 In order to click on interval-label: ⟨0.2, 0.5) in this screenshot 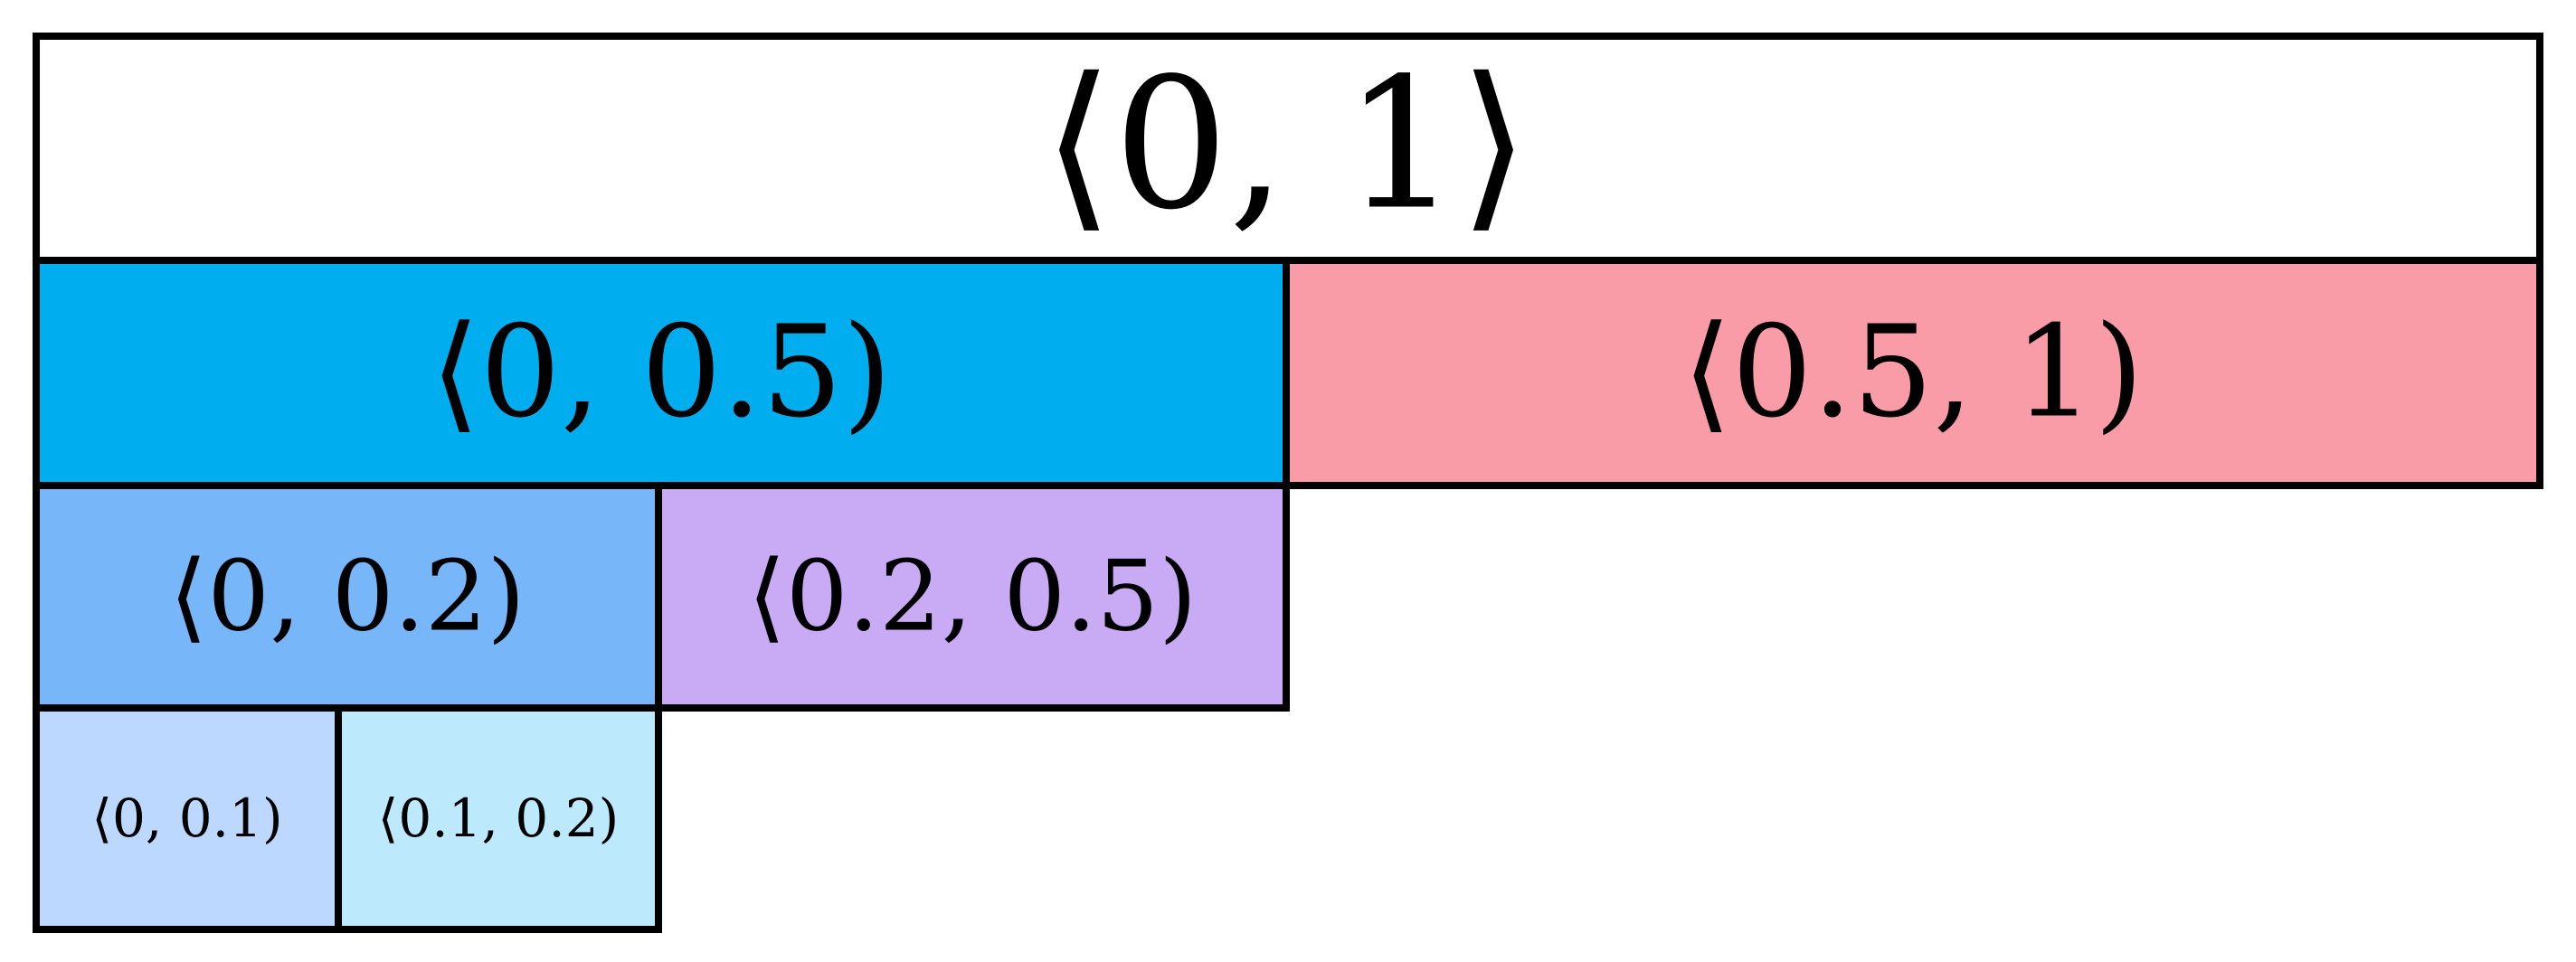, I will do `click(973, 597)`.